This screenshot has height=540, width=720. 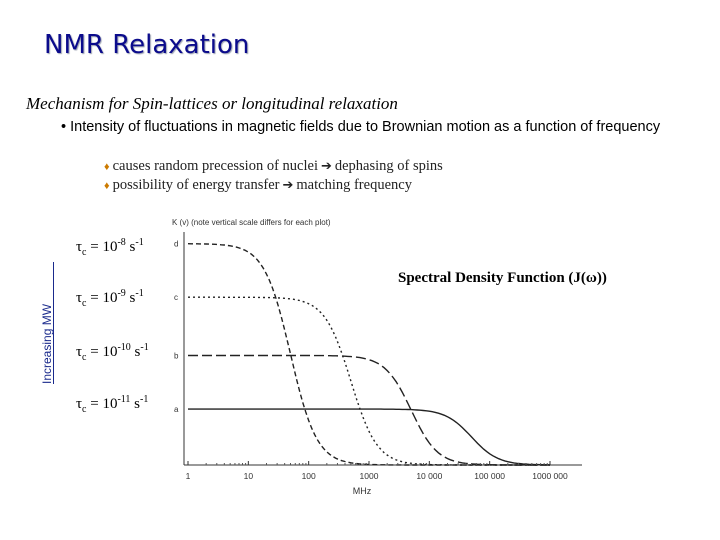 What do you see at coordinates (110, 247) in the screenshot?
I see `tau-label-1: τc = 10-8 s-1` at bounding box center [110, 247].